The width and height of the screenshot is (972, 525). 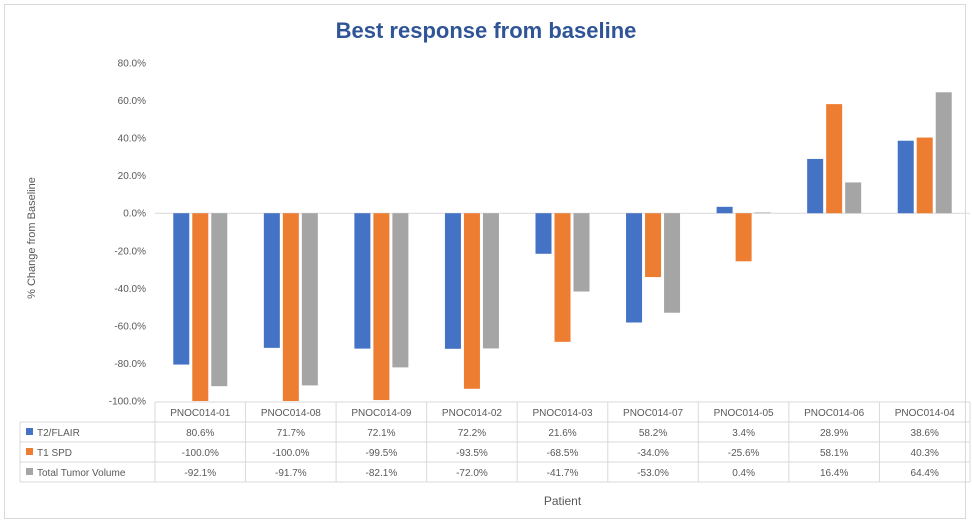 What do you see at coordinates (381, 413) in the screenshot?
I see `category-label: PNOC014-09` at bounding box center [381, 413].